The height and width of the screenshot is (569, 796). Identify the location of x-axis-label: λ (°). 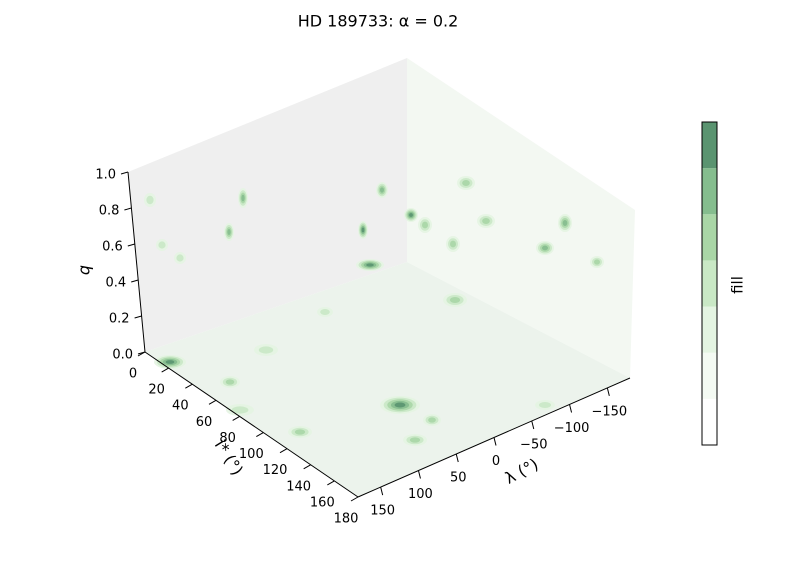
(522, 471).